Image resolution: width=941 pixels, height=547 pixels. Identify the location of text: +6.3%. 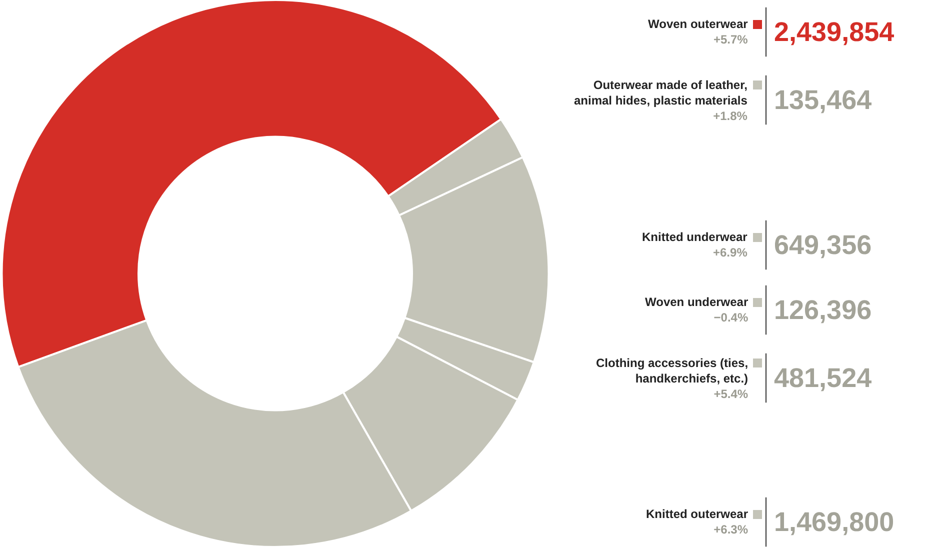
(731, 529).